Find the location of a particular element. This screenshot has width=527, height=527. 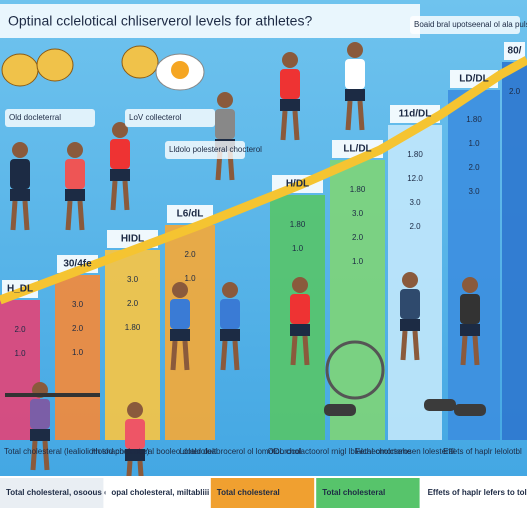

callout: Lldolo polesteral chocterol is located at coordinates (215, 149).